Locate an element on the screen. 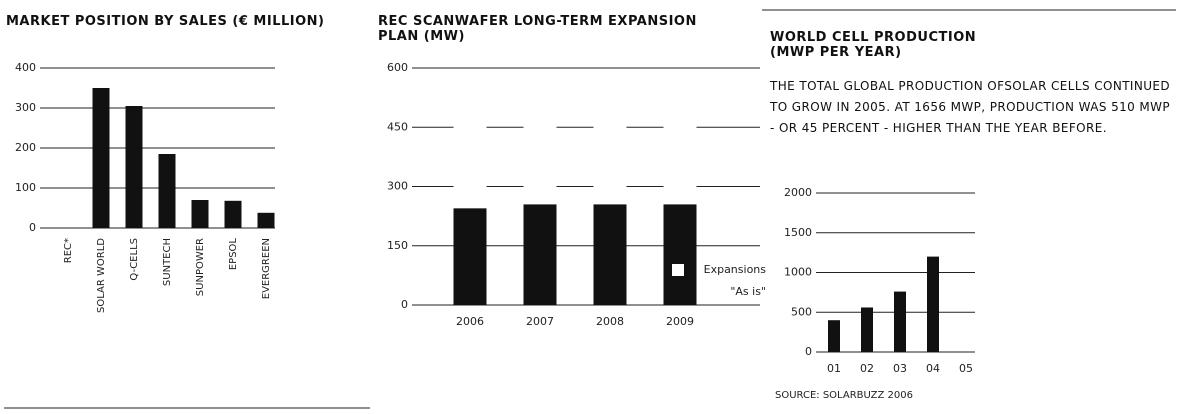  y-tick-label: 1000 is located at coordinates (798, 272).